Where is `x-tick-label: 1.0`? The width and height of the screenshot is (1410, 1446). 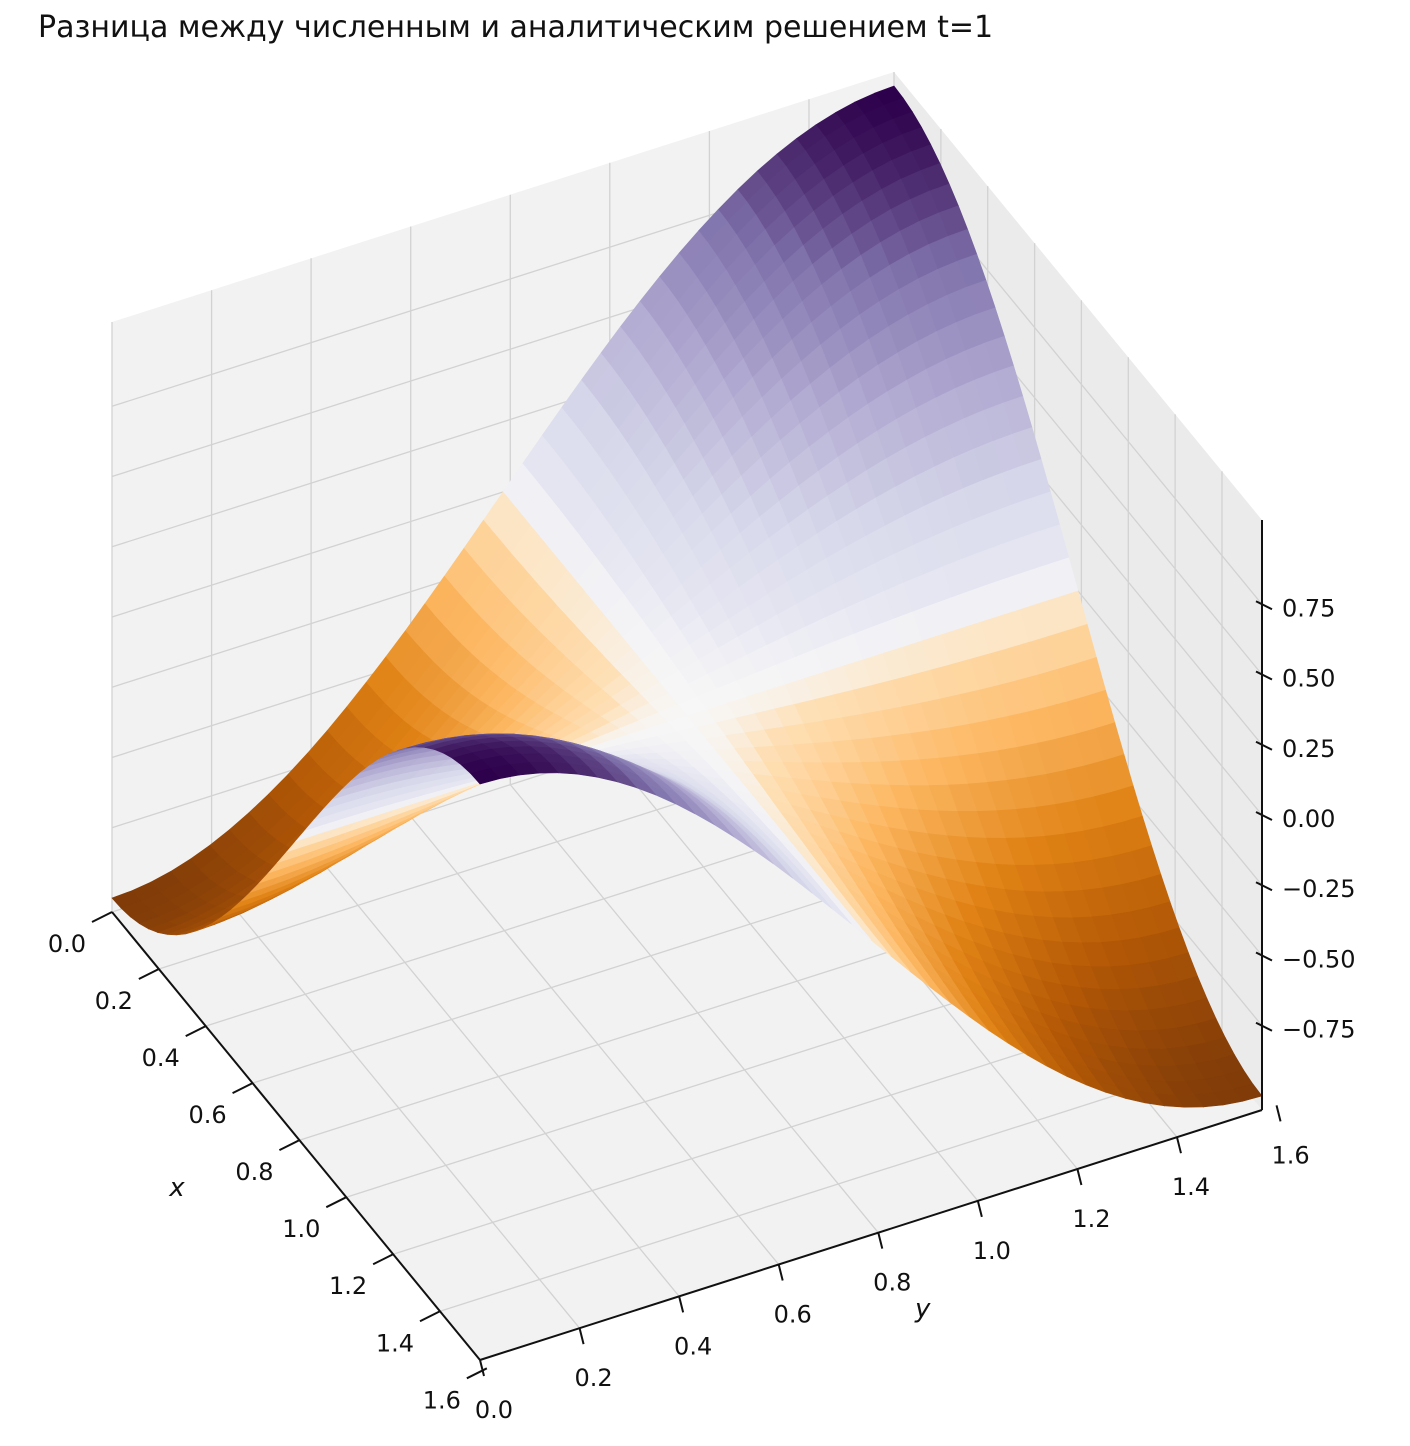
x-tick-label: 1.0 is located at coordinates (301, 1229).